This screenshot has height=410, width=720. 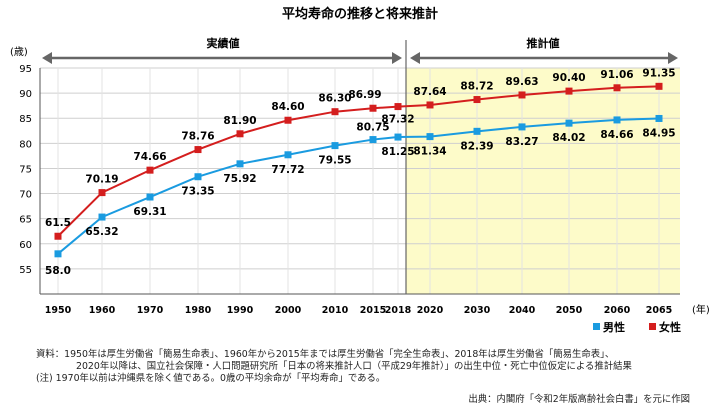 What do you see at coordinates (25, 119) in the screenshot?
I see `y-tick-label: 85` at bounding box center [25, 119].